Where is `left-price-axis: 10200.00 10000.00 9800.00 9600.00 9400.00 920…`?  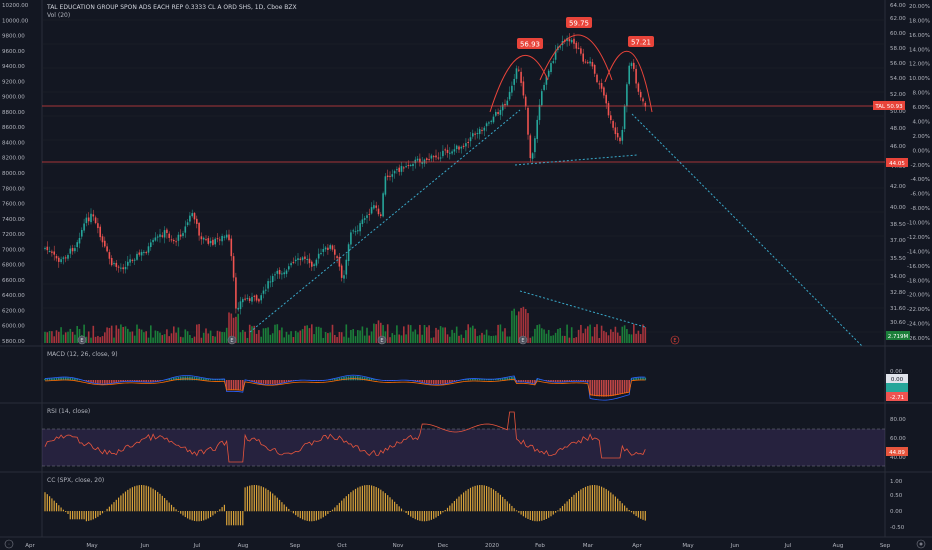
left-price-axis: 10200.00 10000.00 9800.00 9600.00 9400.00 920… is located at coordinates (15, 174).